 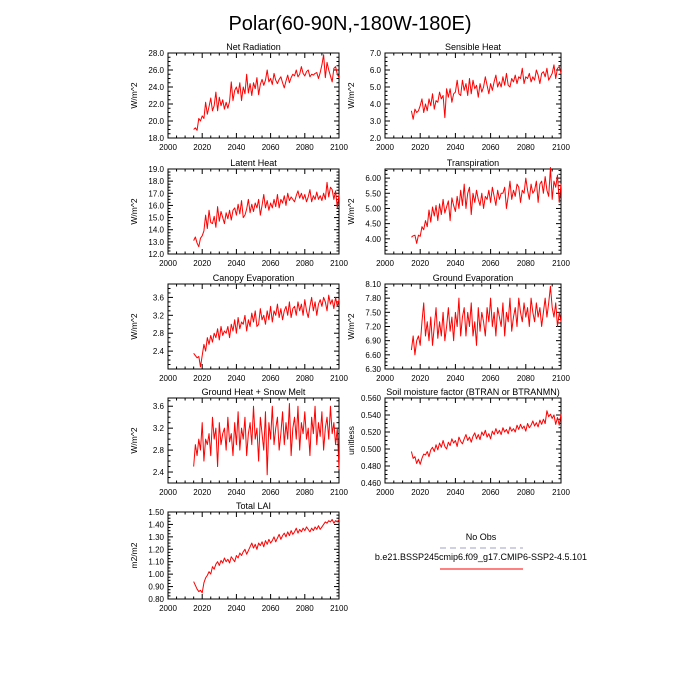 I want to click on y-tick-label: 22.0, so click(x=156, y=104).